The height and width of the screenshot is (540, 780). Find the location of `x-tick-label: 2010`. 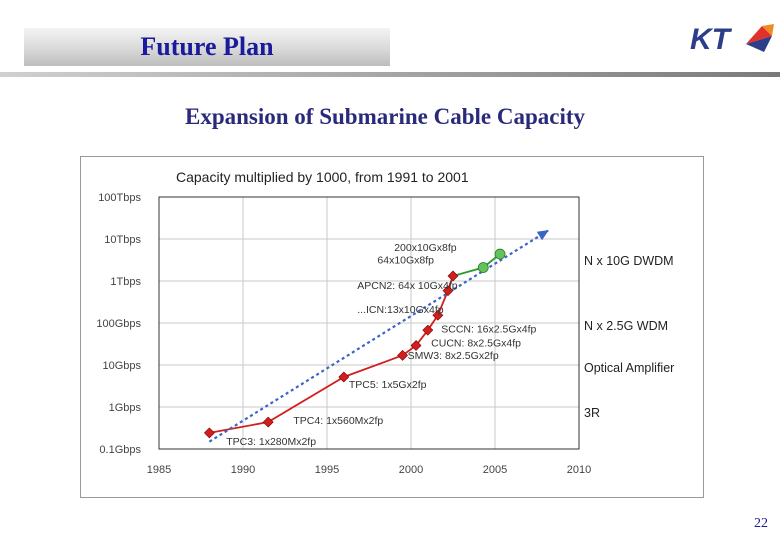

x-tick-label: 2010 is located at coordinates (579, 470).